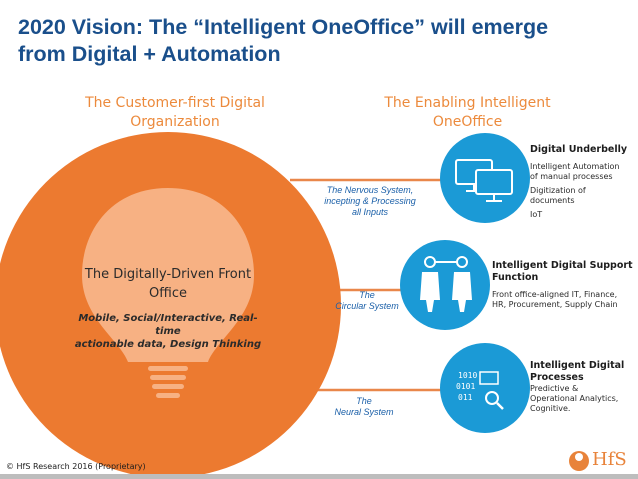 Image resolution: width=638 pixels, height=479 pixels. I want to click on support-function-circle, so click(445, 285).